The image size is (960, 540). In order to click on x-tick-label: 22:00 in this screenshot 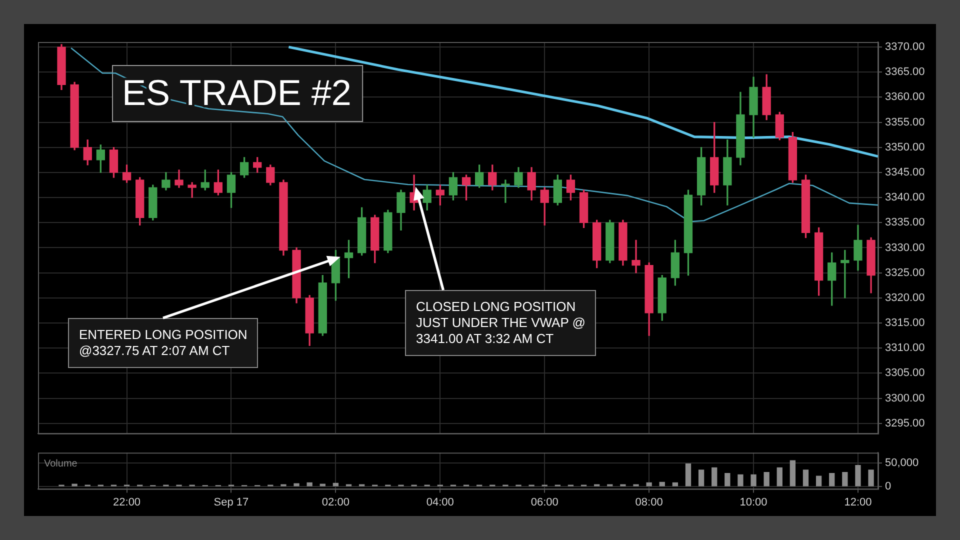, I will do `click(127, 502)`.